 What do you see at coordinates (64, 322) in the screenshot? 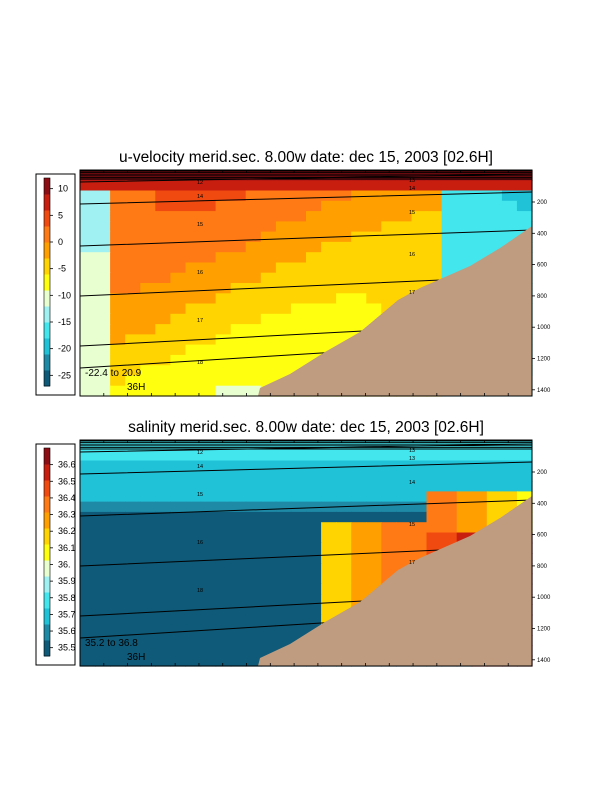
I see `colorbar-tick-label: -15` at bounding box center [64, 322].